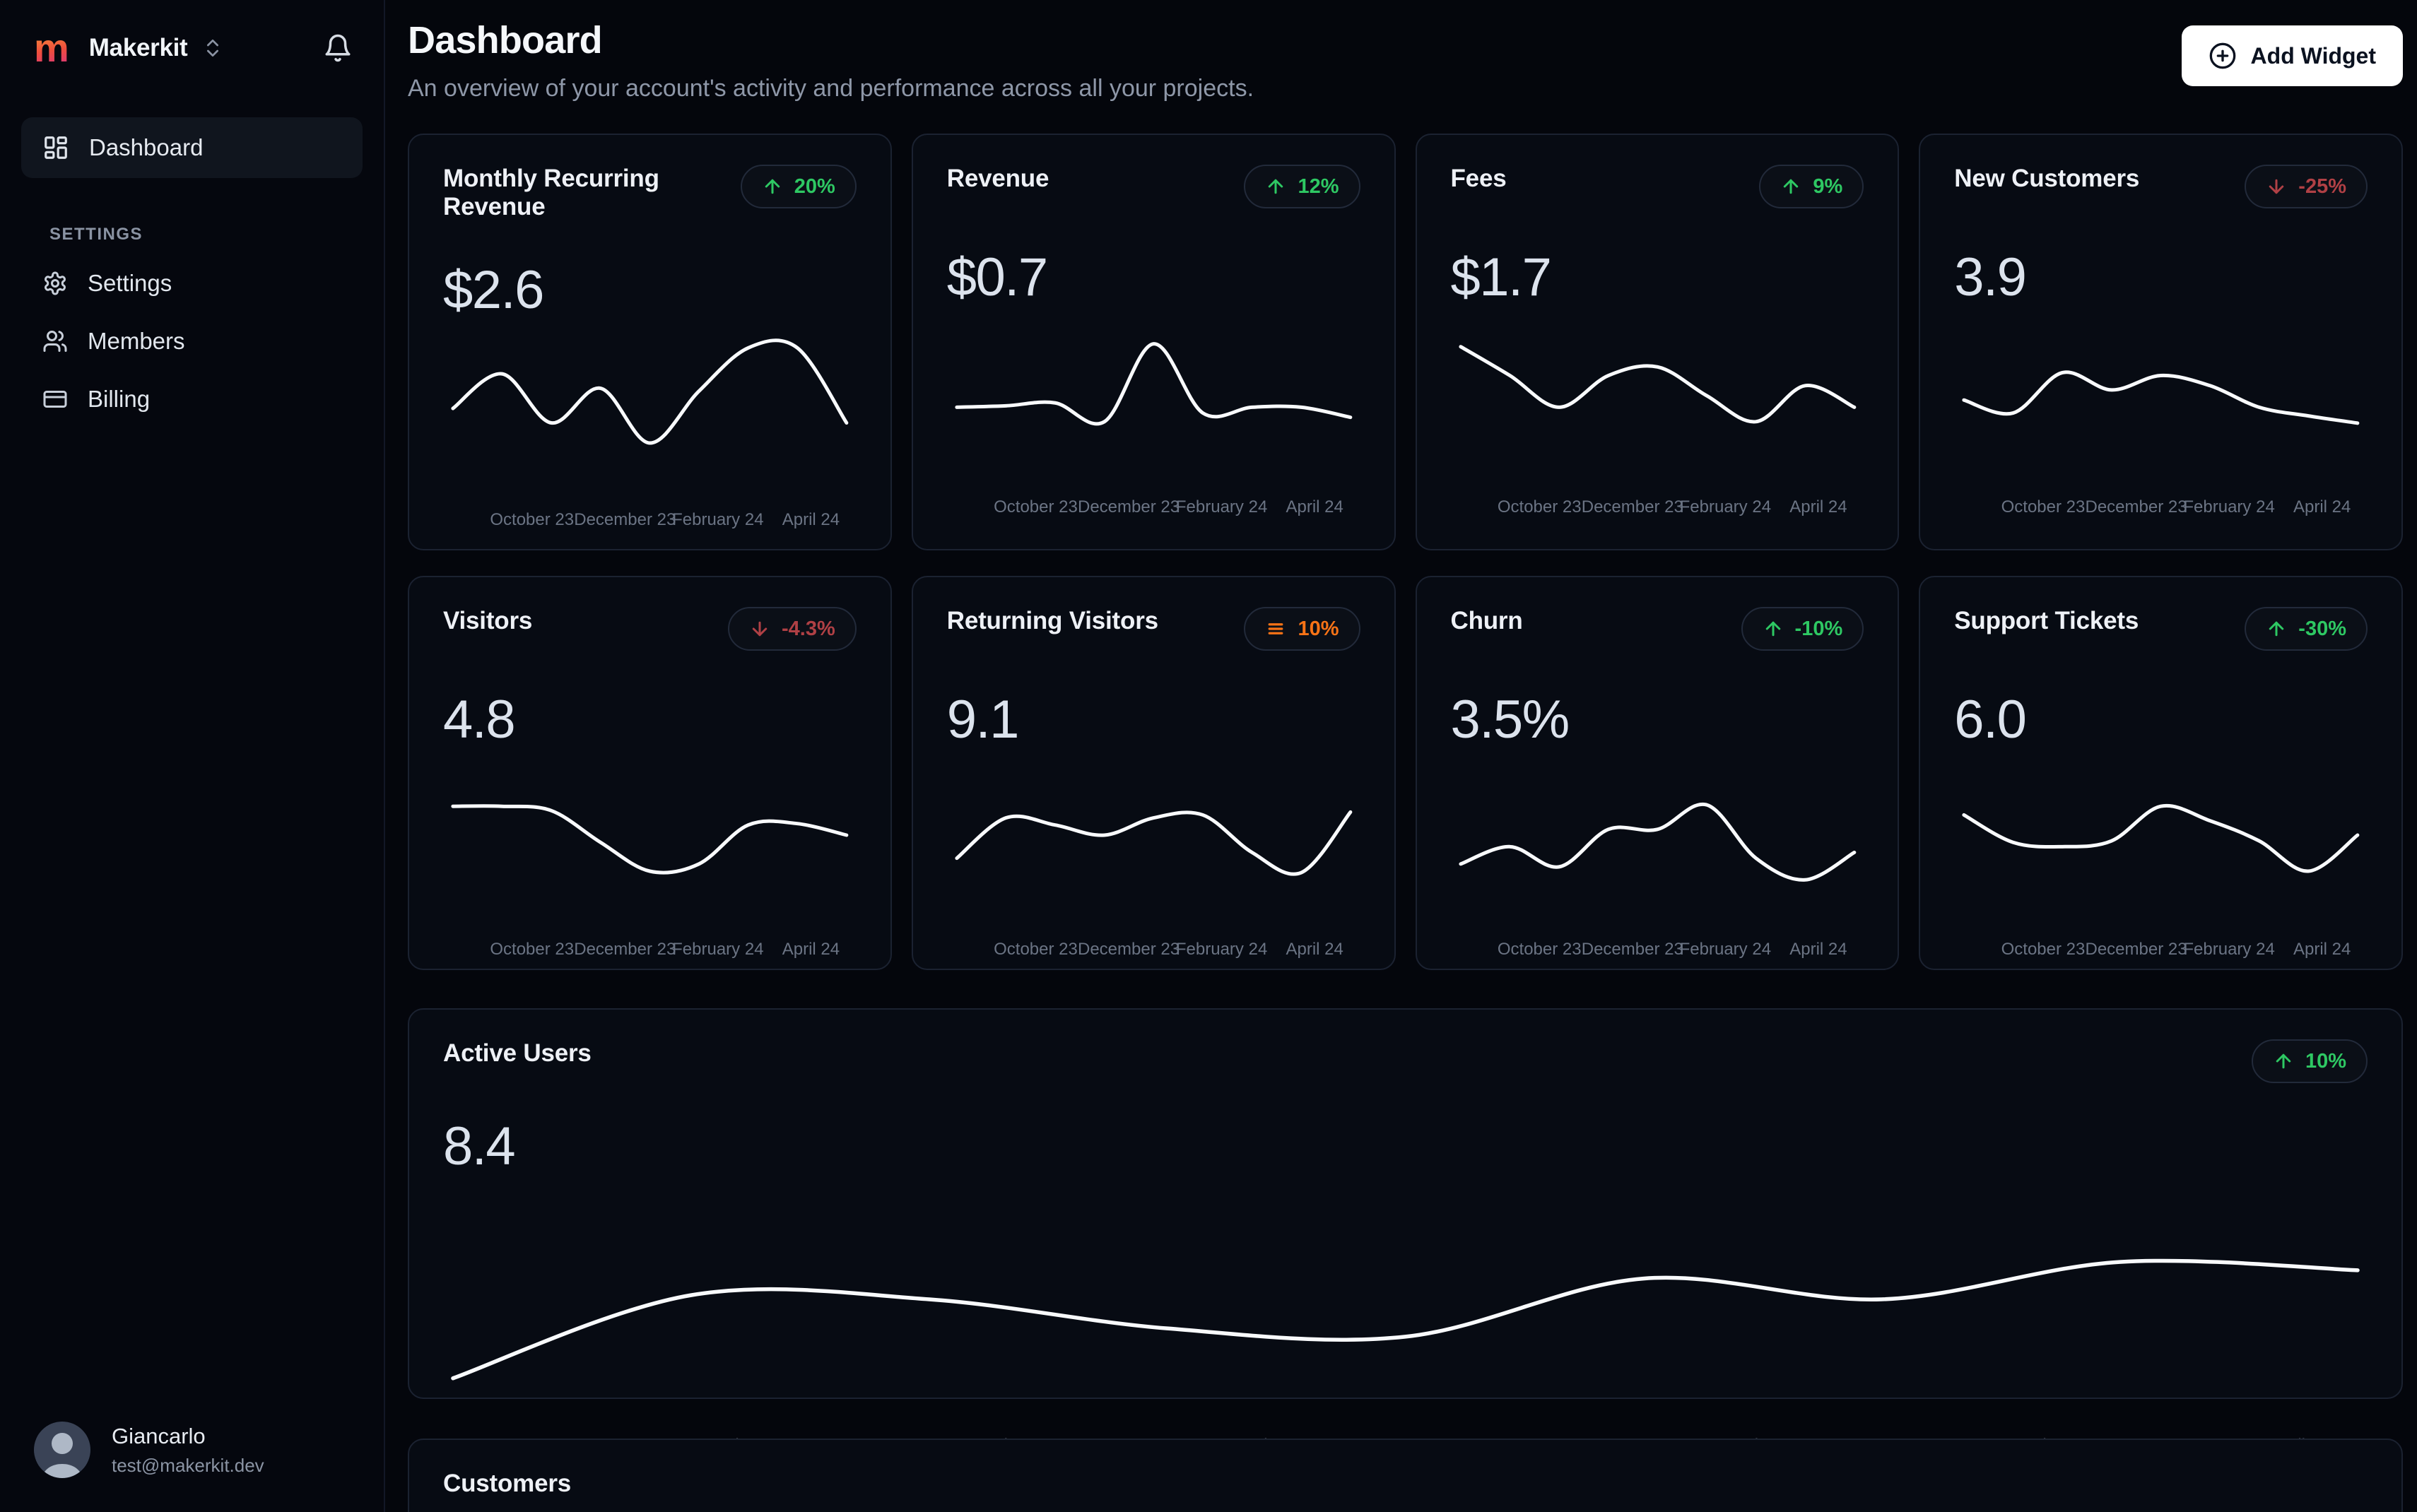 Image resolution: width=2417 pixels, height=1512 pixels. What do you see at coordinates (792, 629) in the screenshot?
I see `trend-badge: -4.3%` at bounding box center [792, 629].